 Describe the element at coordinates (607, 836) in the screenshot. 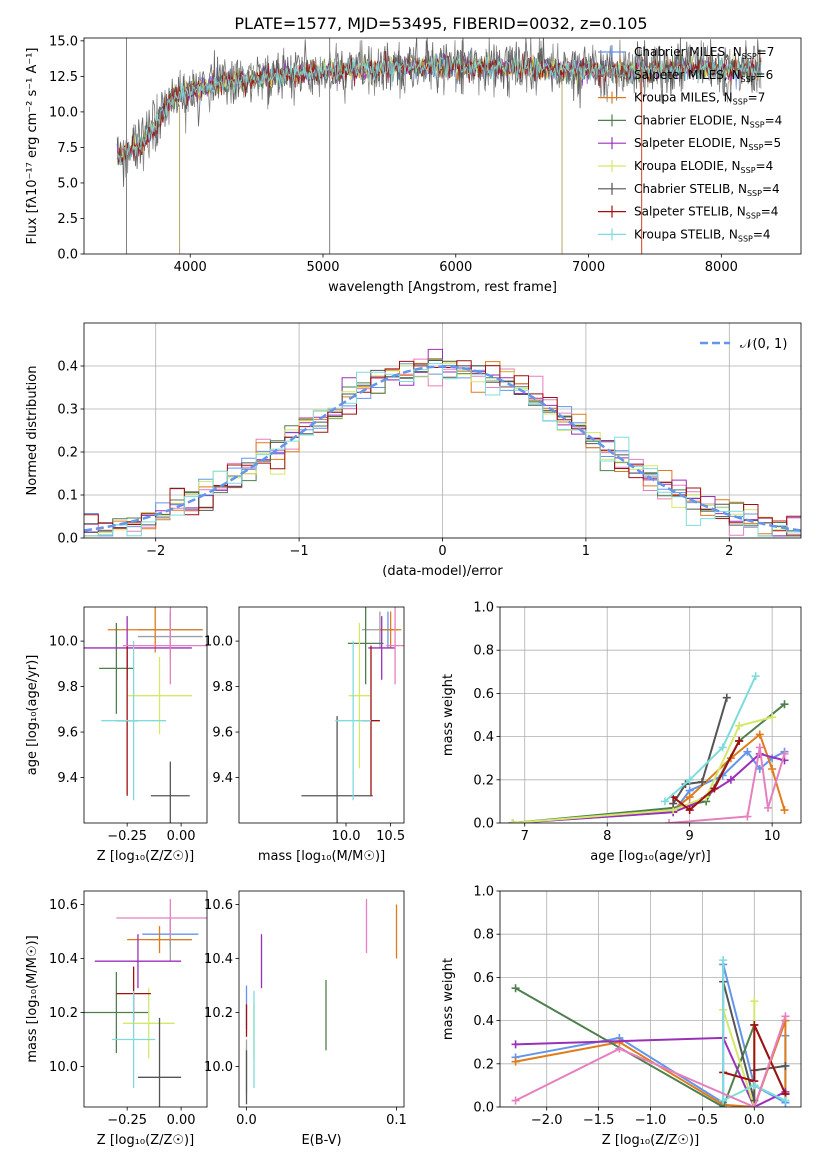

I see `x-tick-label: 8` at that location.